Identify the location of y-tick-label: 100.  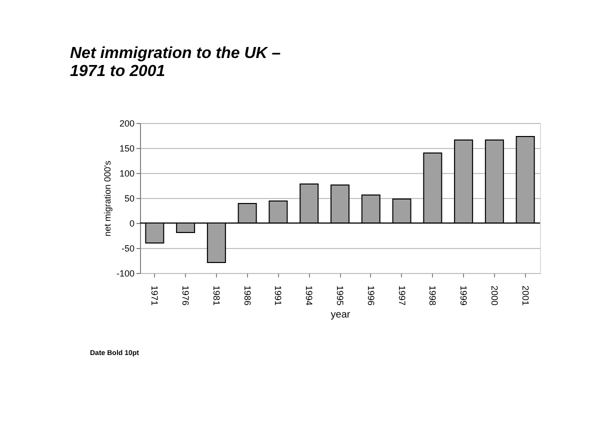
(126, 173).